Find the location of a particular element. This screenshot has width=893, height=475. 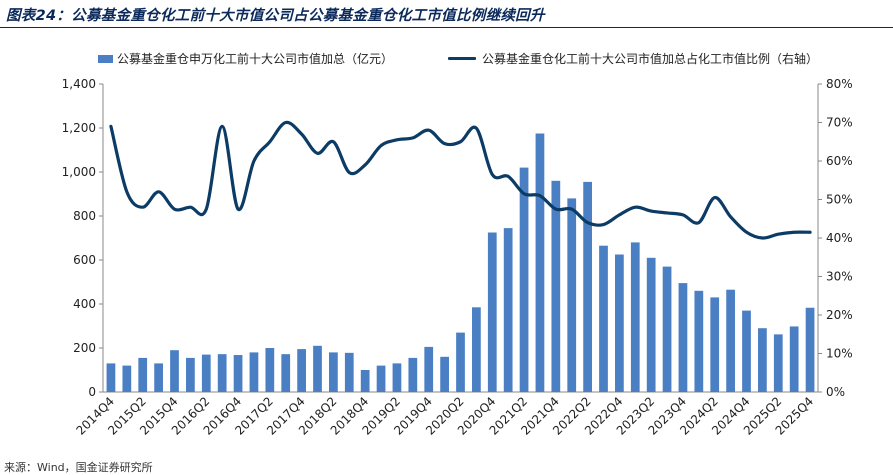

bar-2021Q4 is located at coordinates (556, 286).